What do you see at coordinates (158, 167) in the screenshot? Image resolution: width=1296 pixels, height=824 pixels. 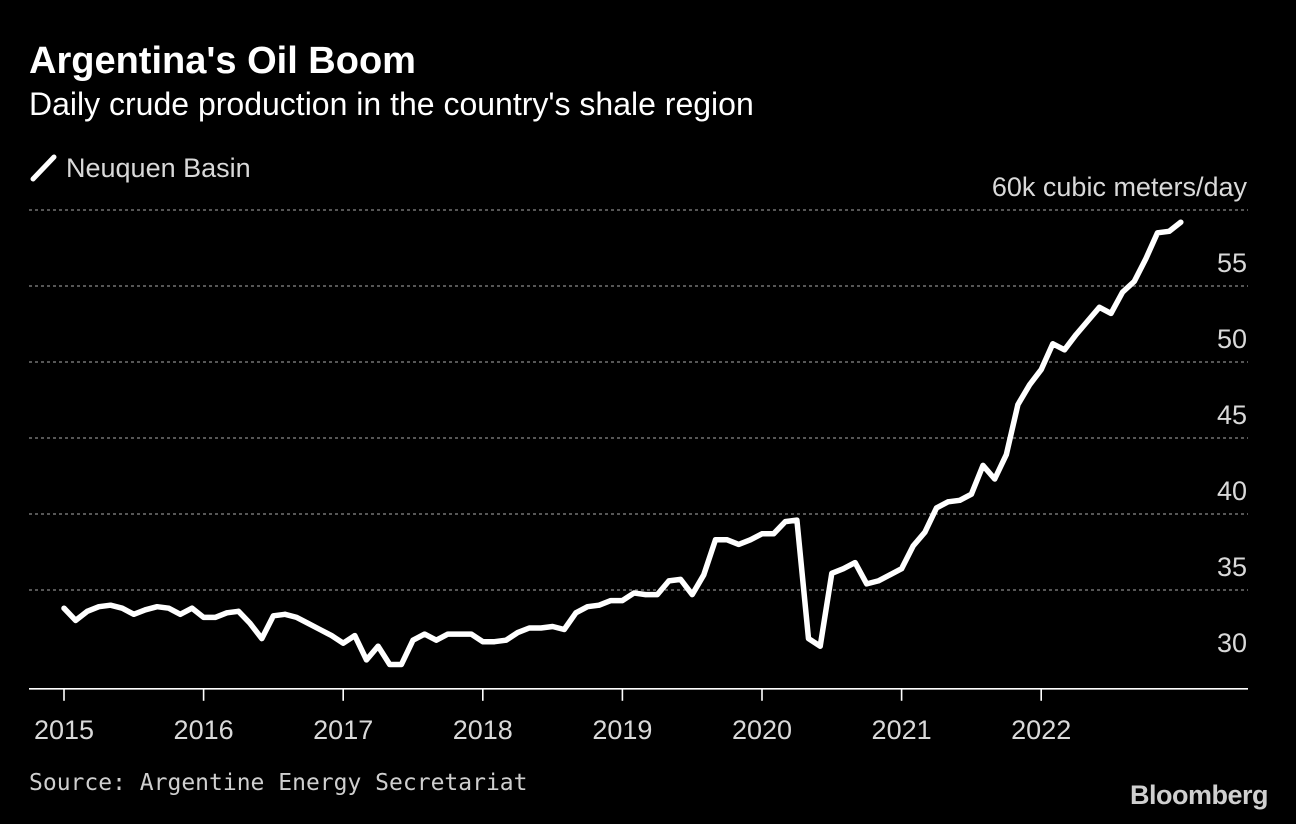 I see `legend-label: Neuquen Basin` at bounding box center [158, 167].